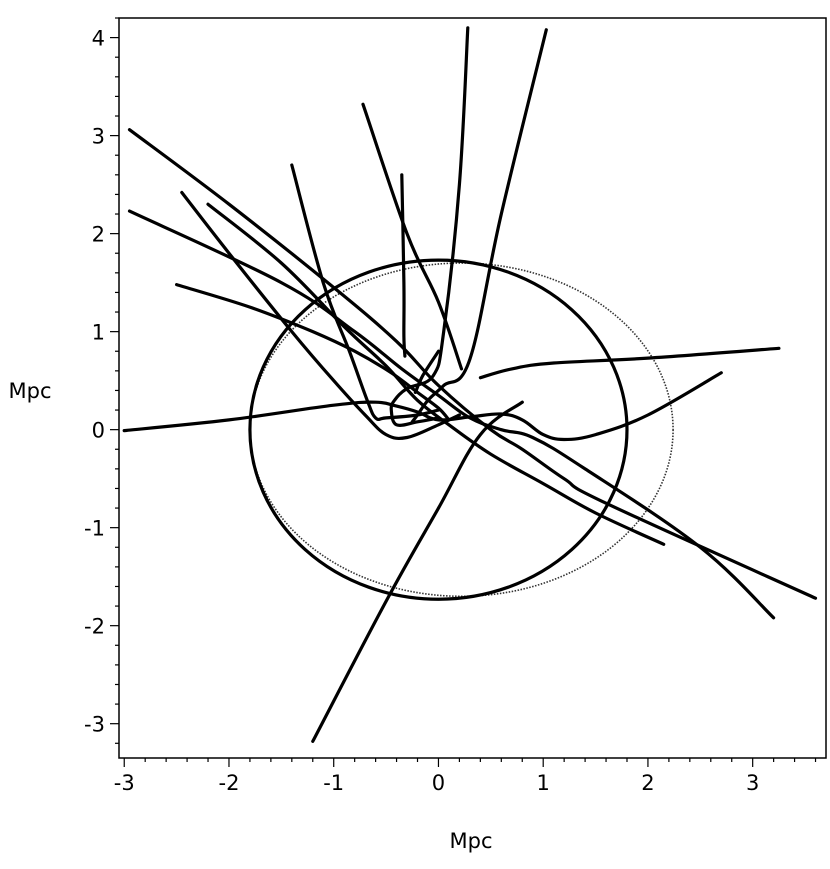  What do you see at coordinates (124, 783) in the screenshot?
I see `x-tick-label: -3` at bounding box center [124, 783].